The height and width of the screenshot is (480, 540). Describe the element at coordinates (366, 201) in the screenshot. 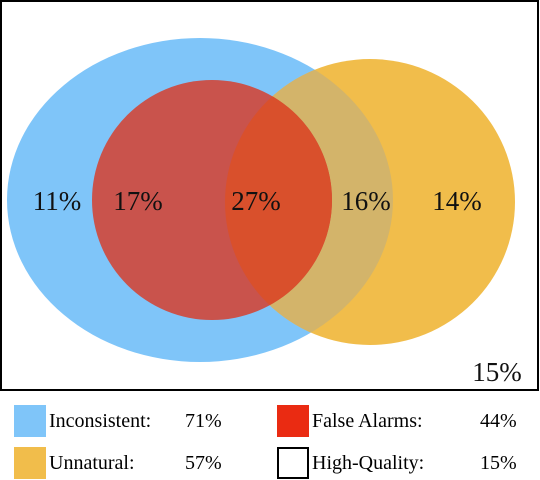

I see `label-inconsistent-unnatural: 16%` at that location.